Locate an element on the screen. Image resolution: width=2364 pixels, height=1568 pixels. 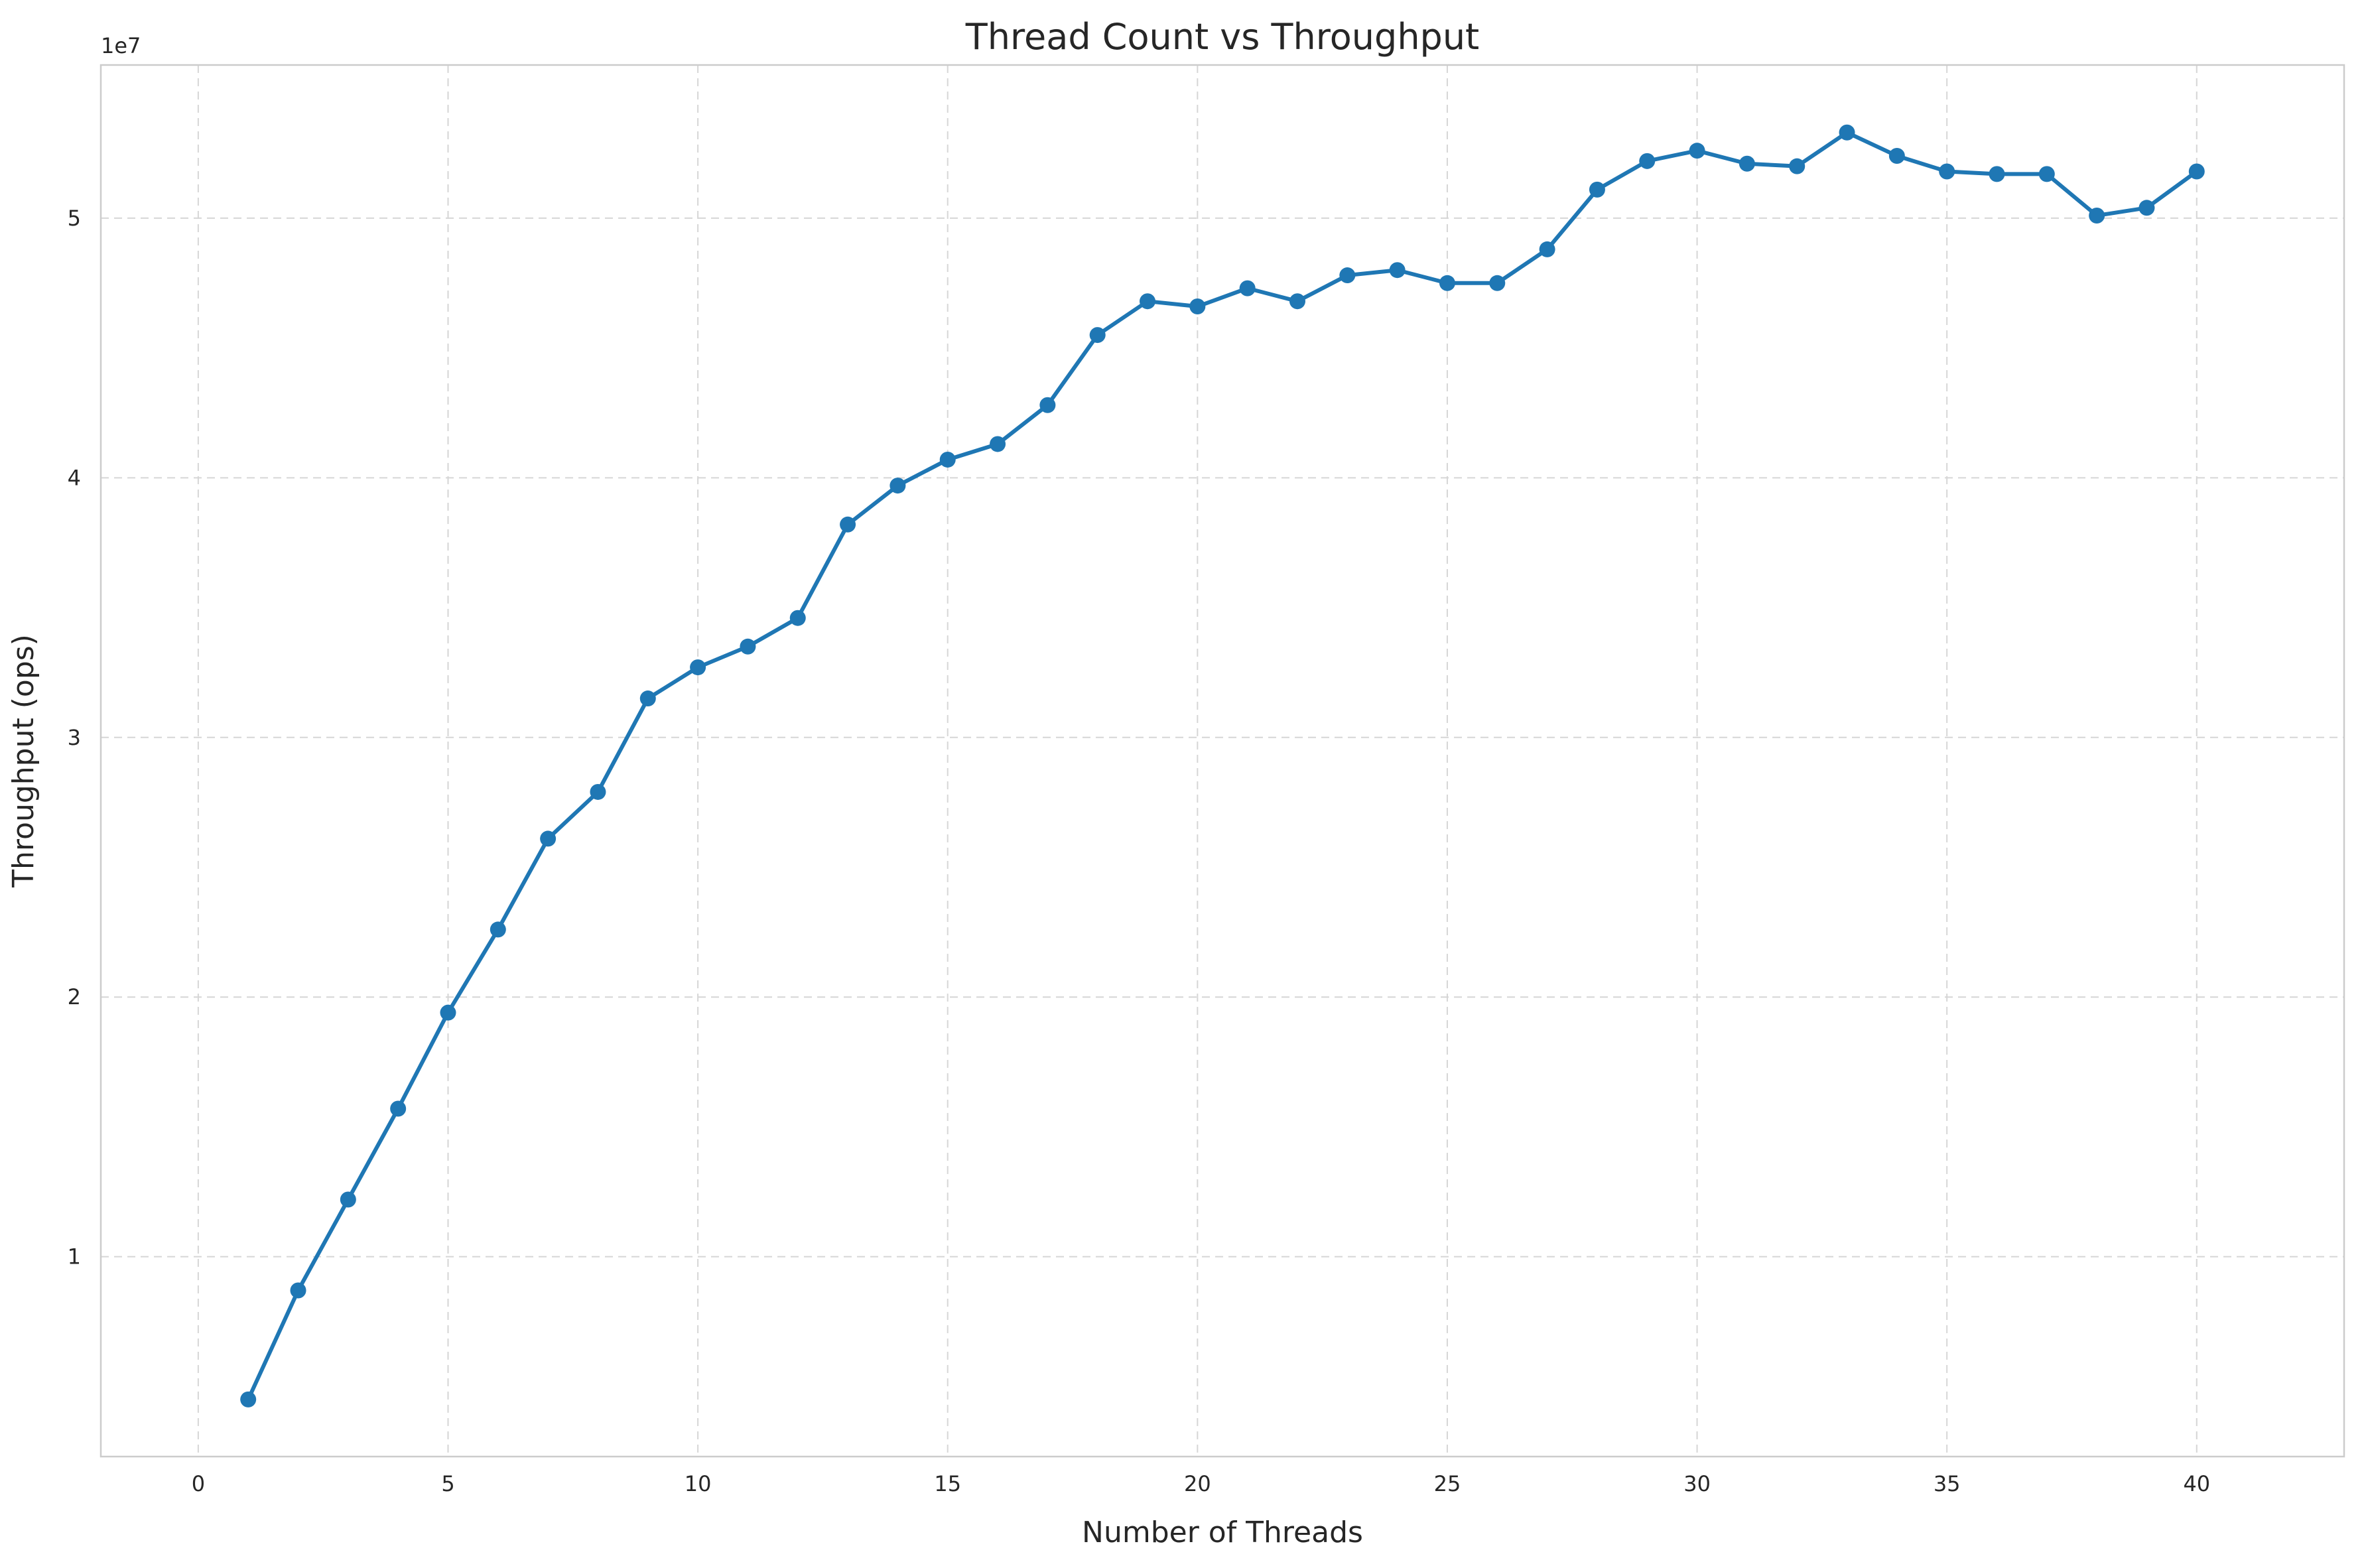
y-tick-label: 4 is located at coordinates (74, 477).